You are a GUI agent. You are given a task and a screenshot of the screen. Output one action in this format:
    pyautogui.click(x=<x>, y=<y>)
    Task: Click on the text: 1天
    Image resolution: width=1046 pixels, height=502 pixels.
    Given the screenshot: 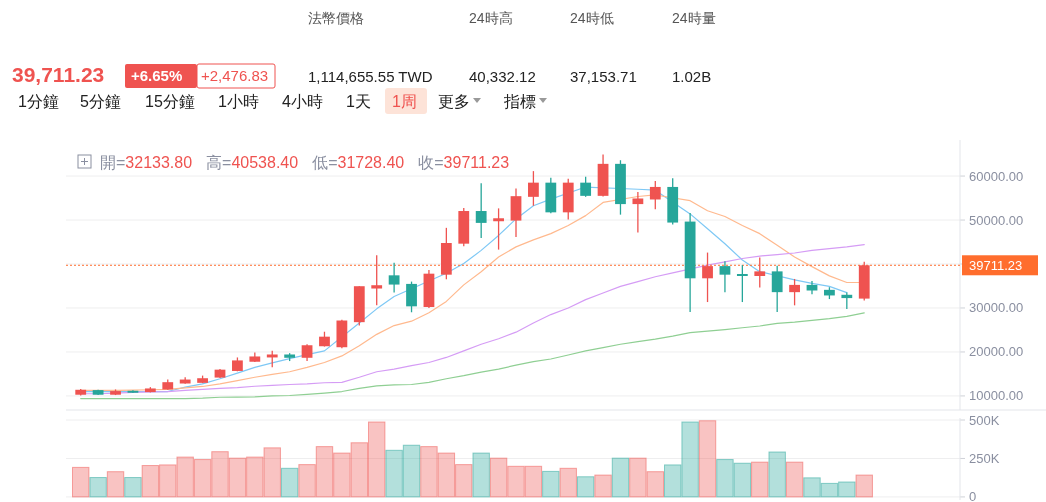 What is the action you would take?
    pyautogui.click(x=358, y=101)
    